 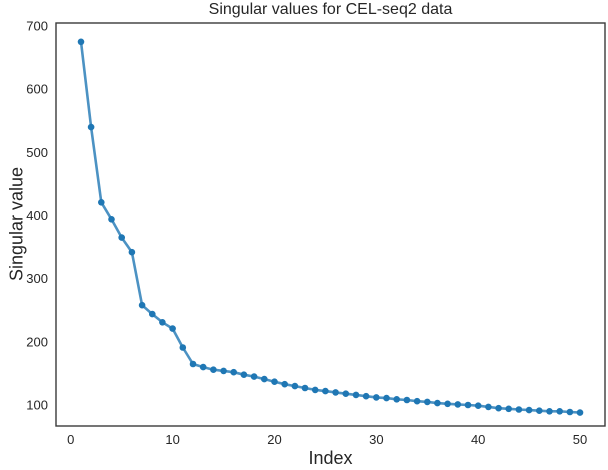 I want to click on y-tick-label: 700, so click(x=37, y=26).